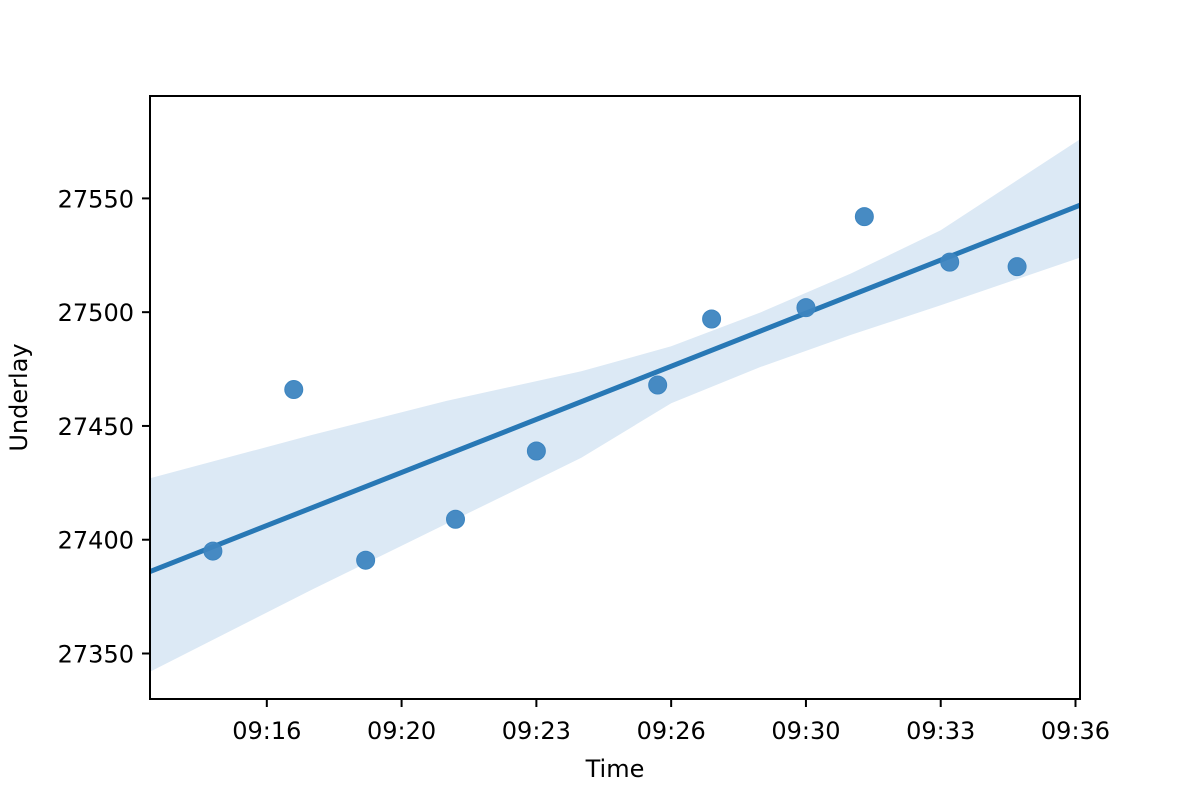 This screenshot has width=1200, height=800. I want to click on x-tick-label: 09:36, so click(1075, 731).